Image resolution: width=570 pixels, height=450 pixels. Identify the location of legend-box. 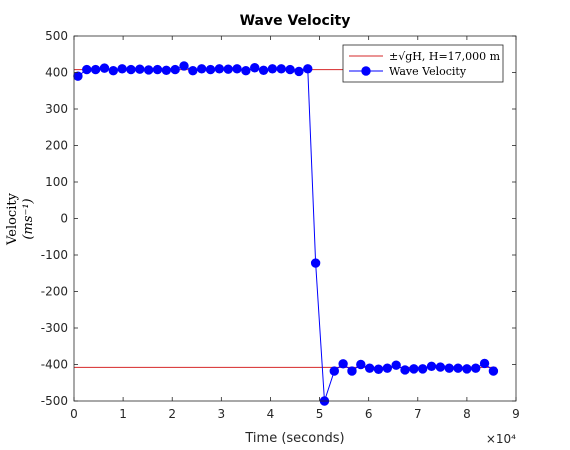
(423, 63).